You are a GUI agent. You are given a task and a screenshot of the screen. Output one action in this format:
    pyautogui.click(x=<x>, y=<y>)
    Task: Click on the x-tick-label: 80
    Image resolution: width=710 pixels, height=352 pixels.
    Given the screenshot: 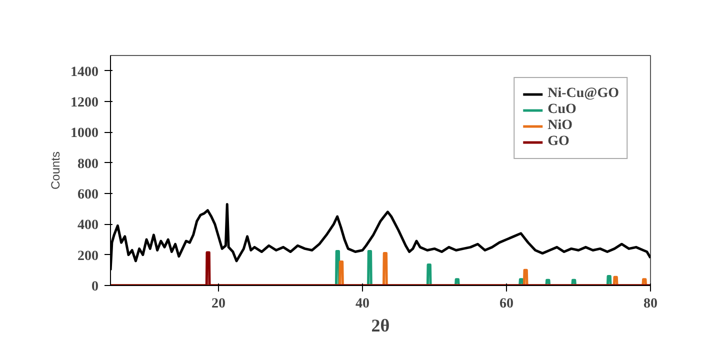 What is the action you would take?
    pyautogui.click(x=651, y=304)
    